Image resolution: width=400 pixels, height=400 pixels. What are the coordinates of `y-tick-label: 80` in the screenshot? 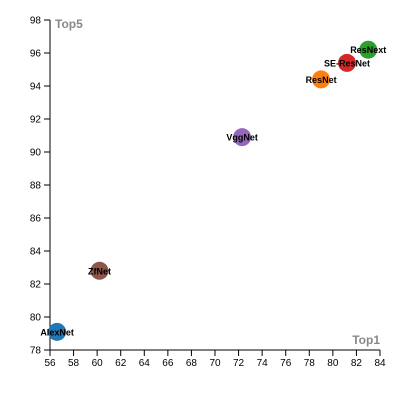 It's located at (36, 318).